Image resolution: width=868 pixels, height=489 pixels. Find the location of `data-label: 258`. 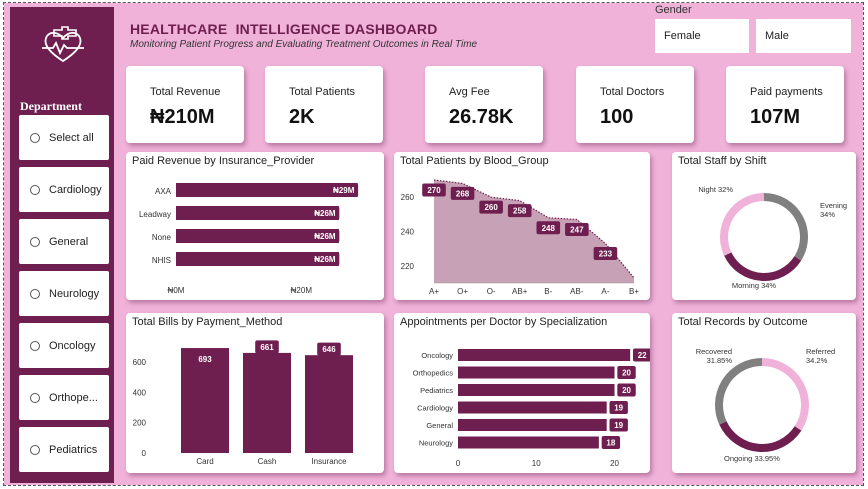

data-label: 258 is located at coordinates (520, 211).